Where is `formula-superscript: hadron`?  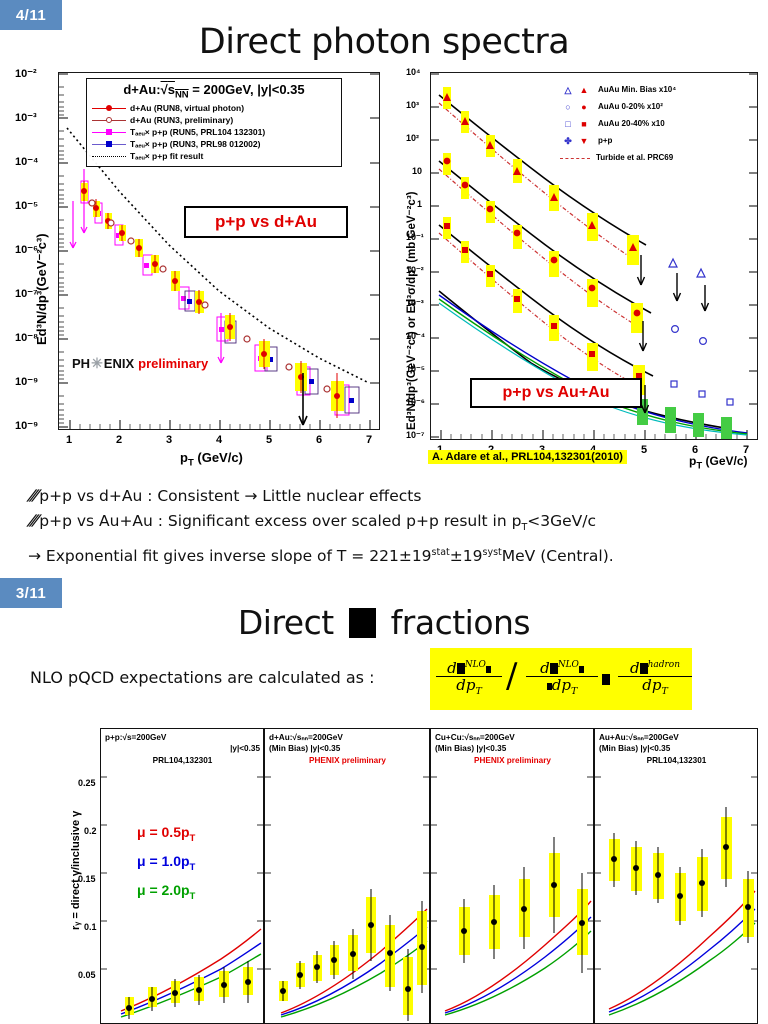
formula-superscript: hadron is located at coordinates (664, 665).